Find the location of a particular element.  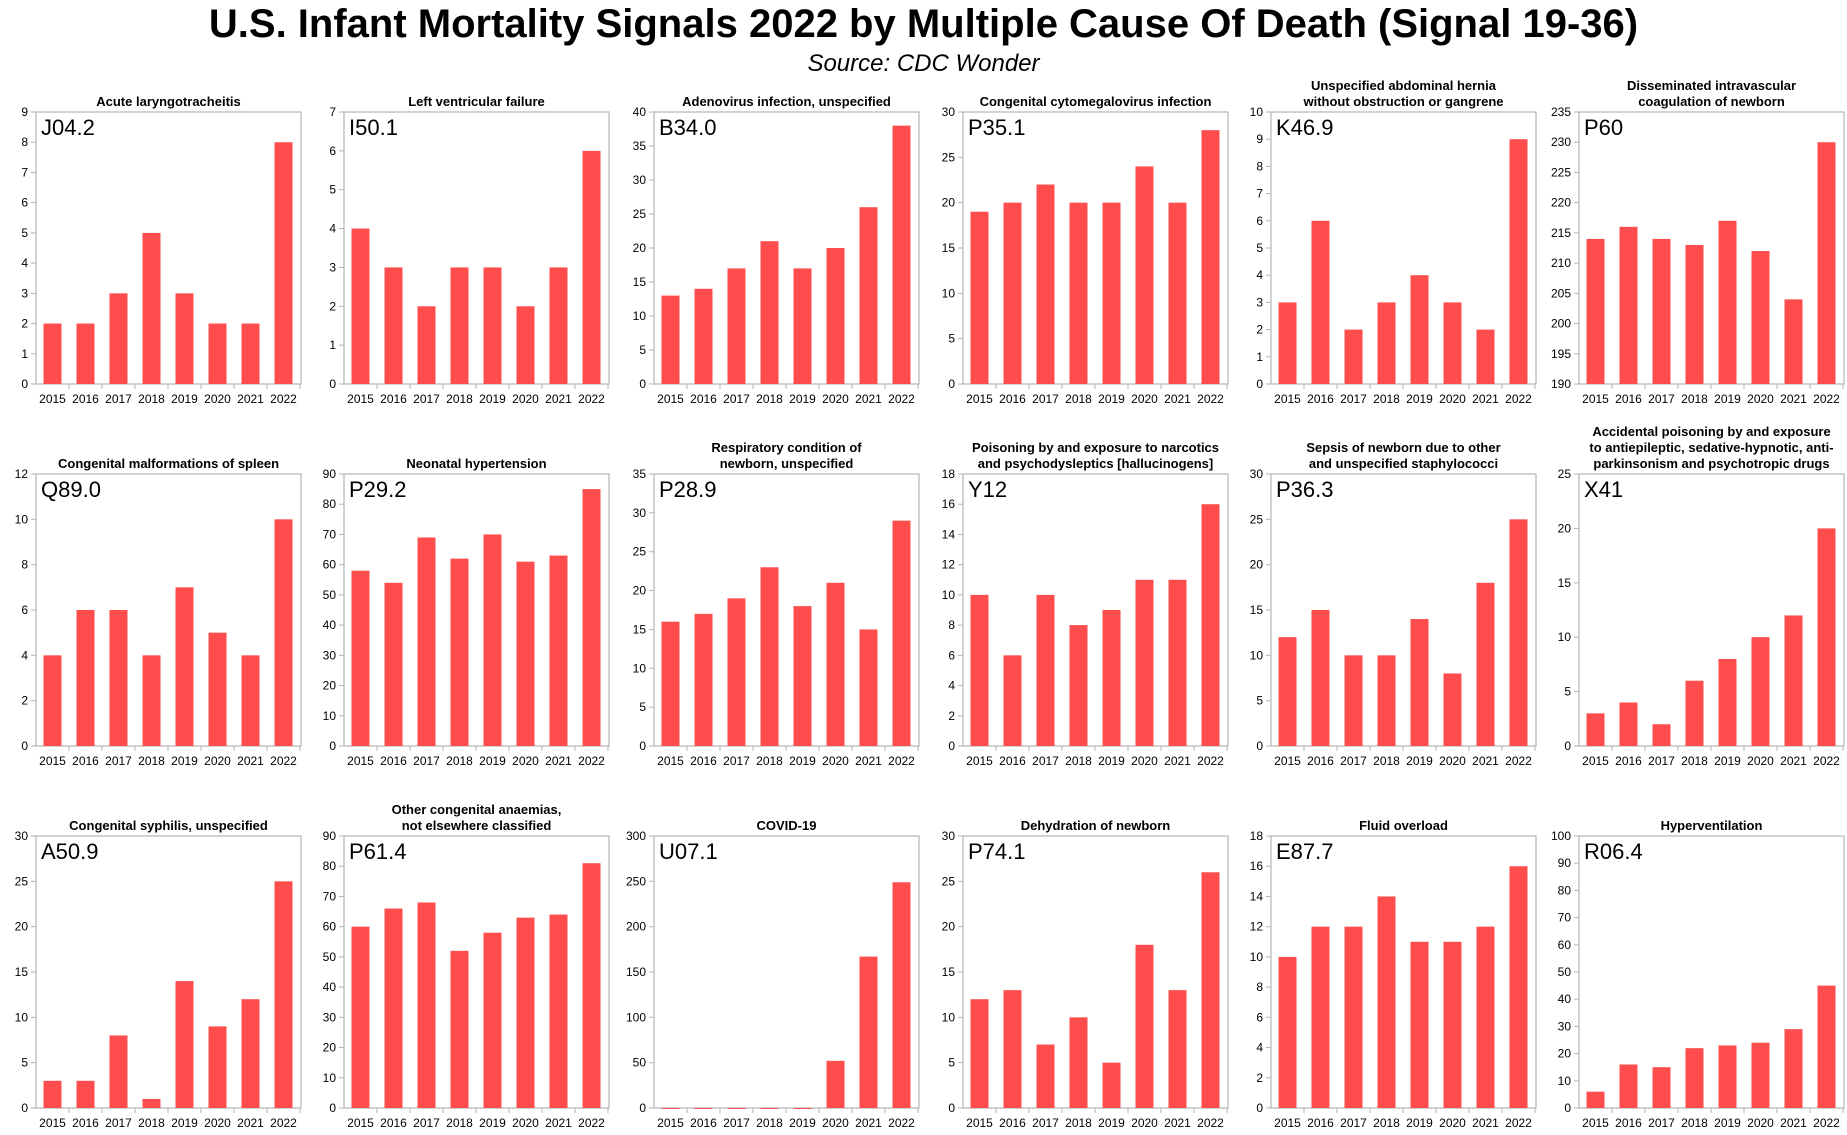

x-tick-label: 2018 is located at coordinates (1078, 399).